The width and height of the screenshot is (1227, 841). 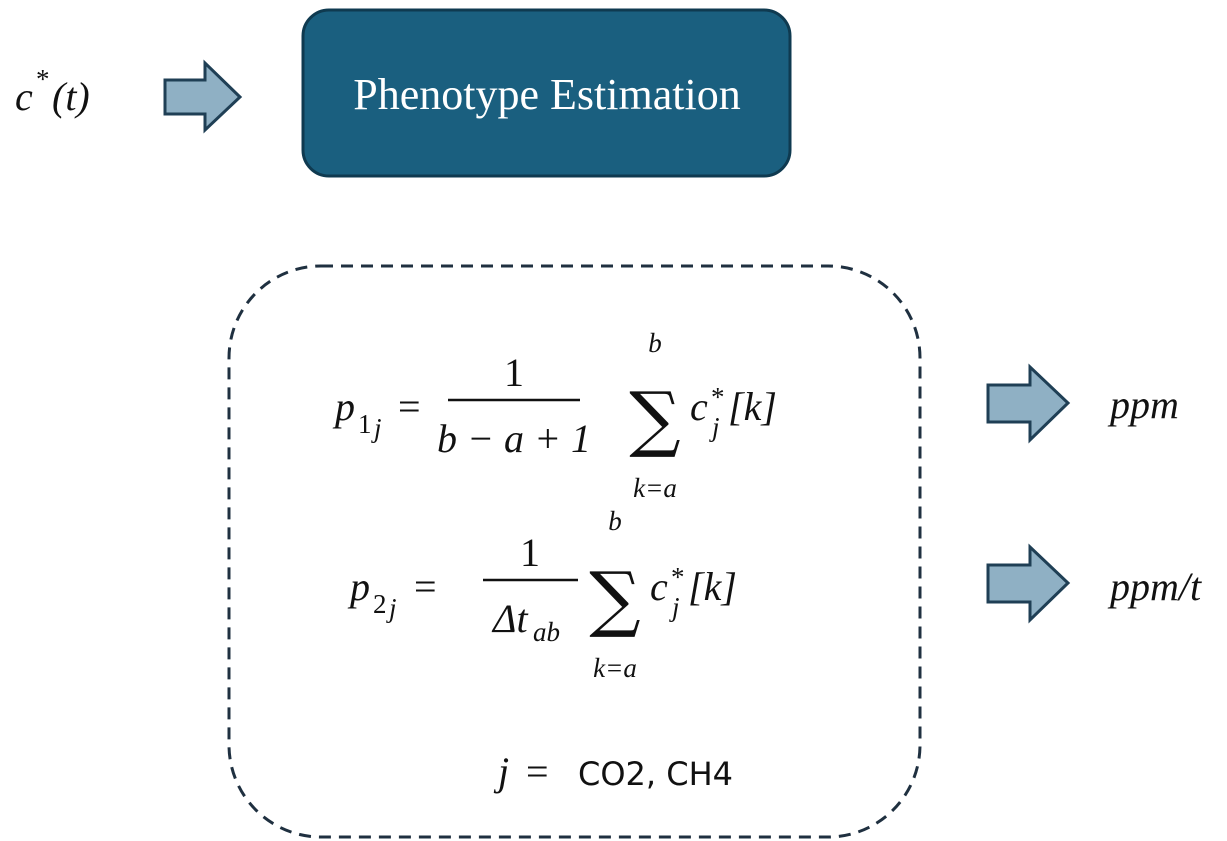 I want to click on process-title: Phenotype Estimation, so click(x=546, y=94).